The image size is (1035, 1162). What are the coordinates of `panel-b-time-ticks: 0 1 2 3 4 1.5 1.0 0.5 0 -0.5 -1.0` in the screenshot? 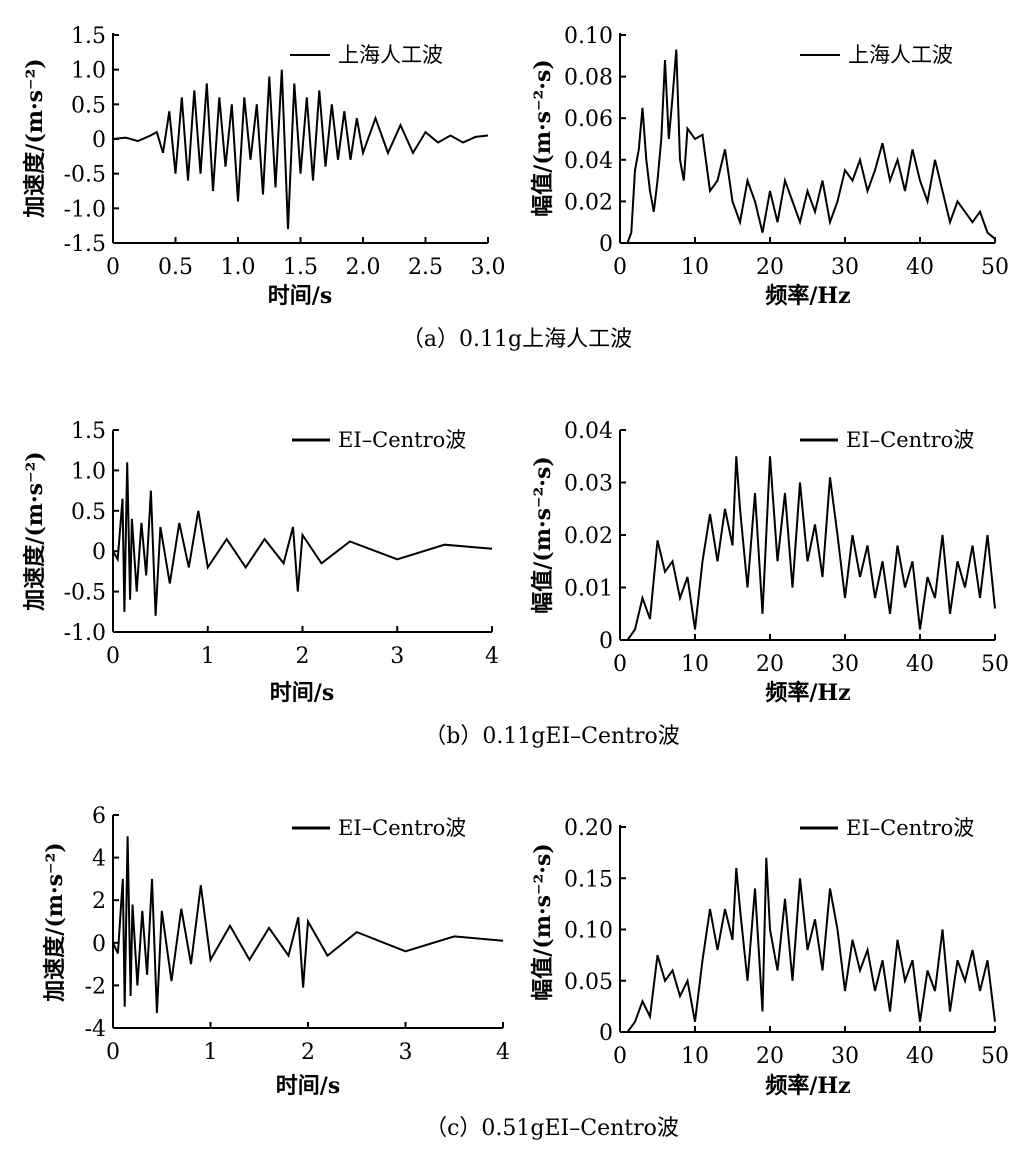 It's located at (281, 544).